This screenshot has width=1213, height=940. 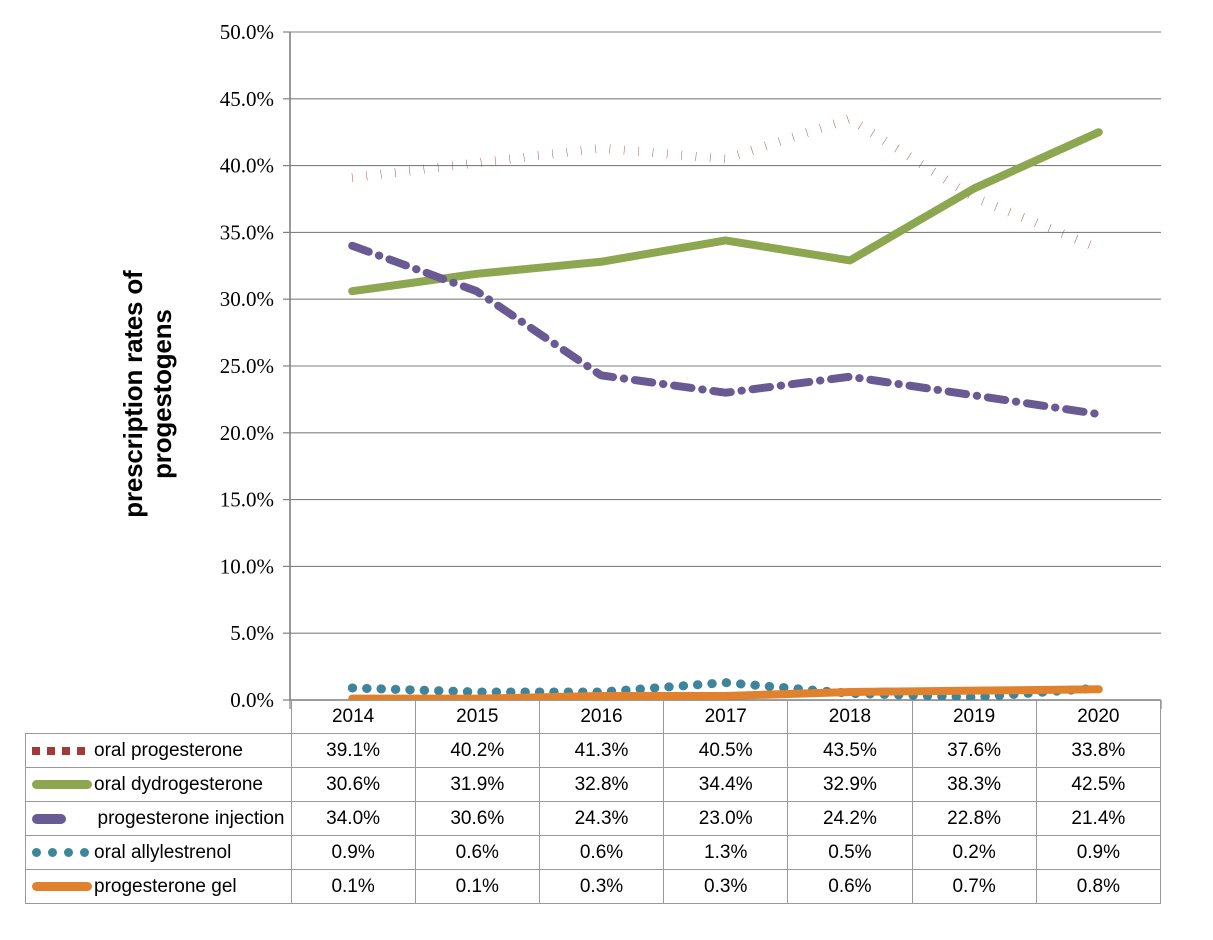 I want to click on table-cell-value: 34.0%, so click(x=353, y=818).